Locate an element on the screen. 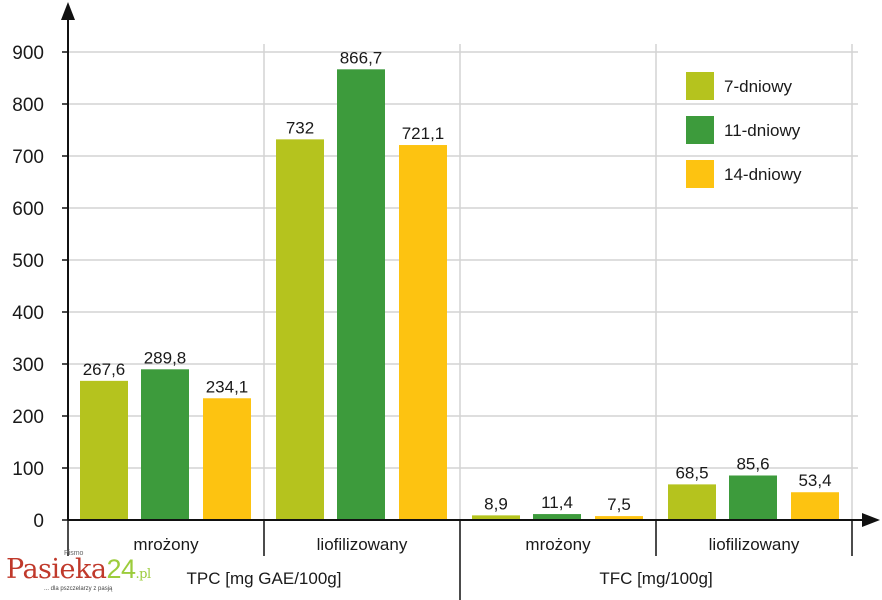 The height and width of the screenshot is (600, 882). y-tick-label: 500 is located at coordinates (28, 261).